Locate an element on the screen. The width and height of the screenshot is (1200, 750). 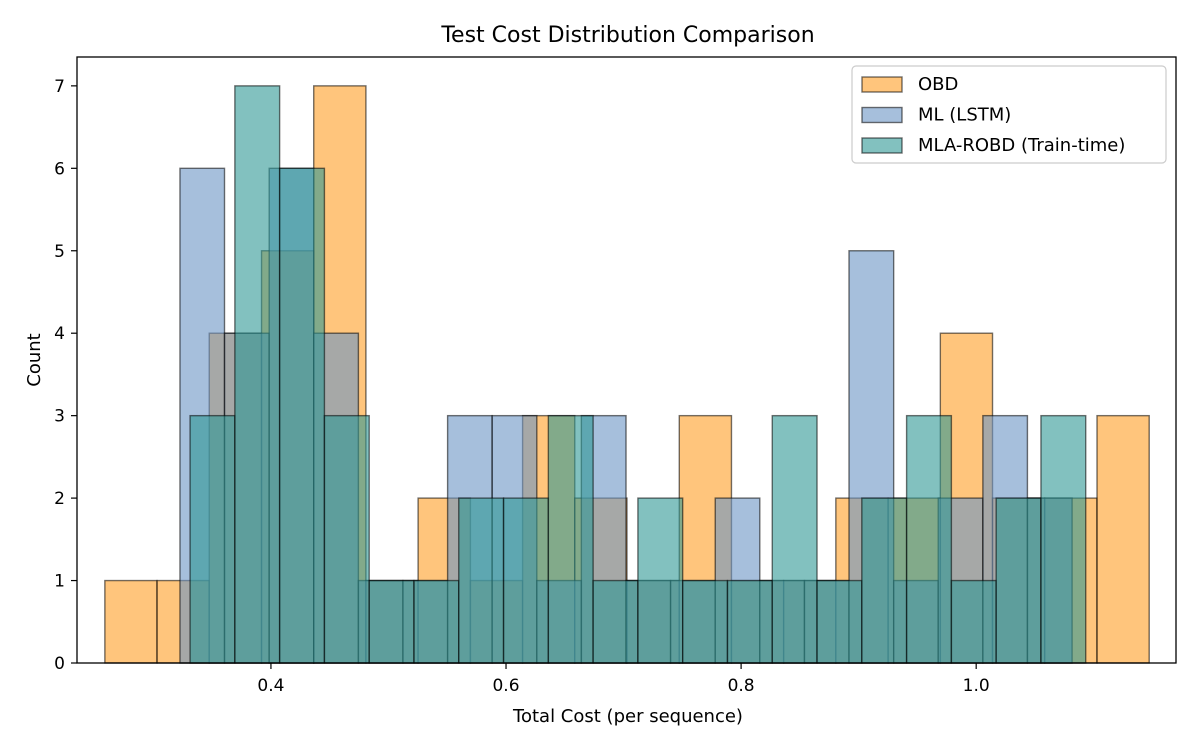
chart-title: Test Cost Distribution Comparison is located at coordinates (627, 35).